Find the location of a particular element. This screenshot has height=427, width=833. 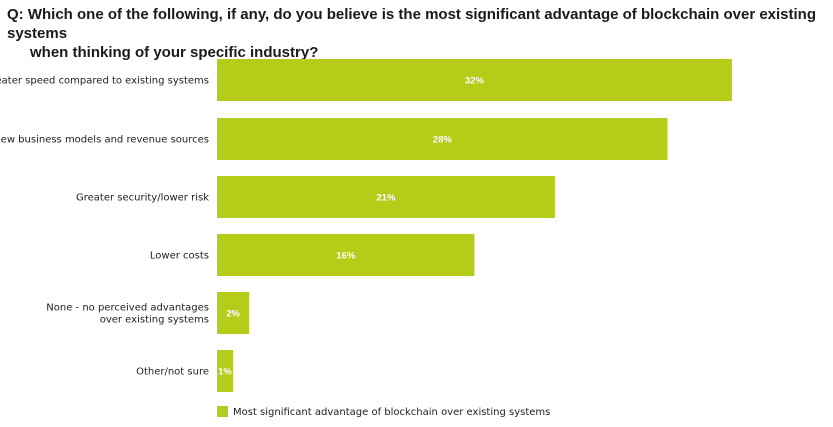

category-label-4-line-0: None - no perceived advantages is located at coordinates (127, 308).